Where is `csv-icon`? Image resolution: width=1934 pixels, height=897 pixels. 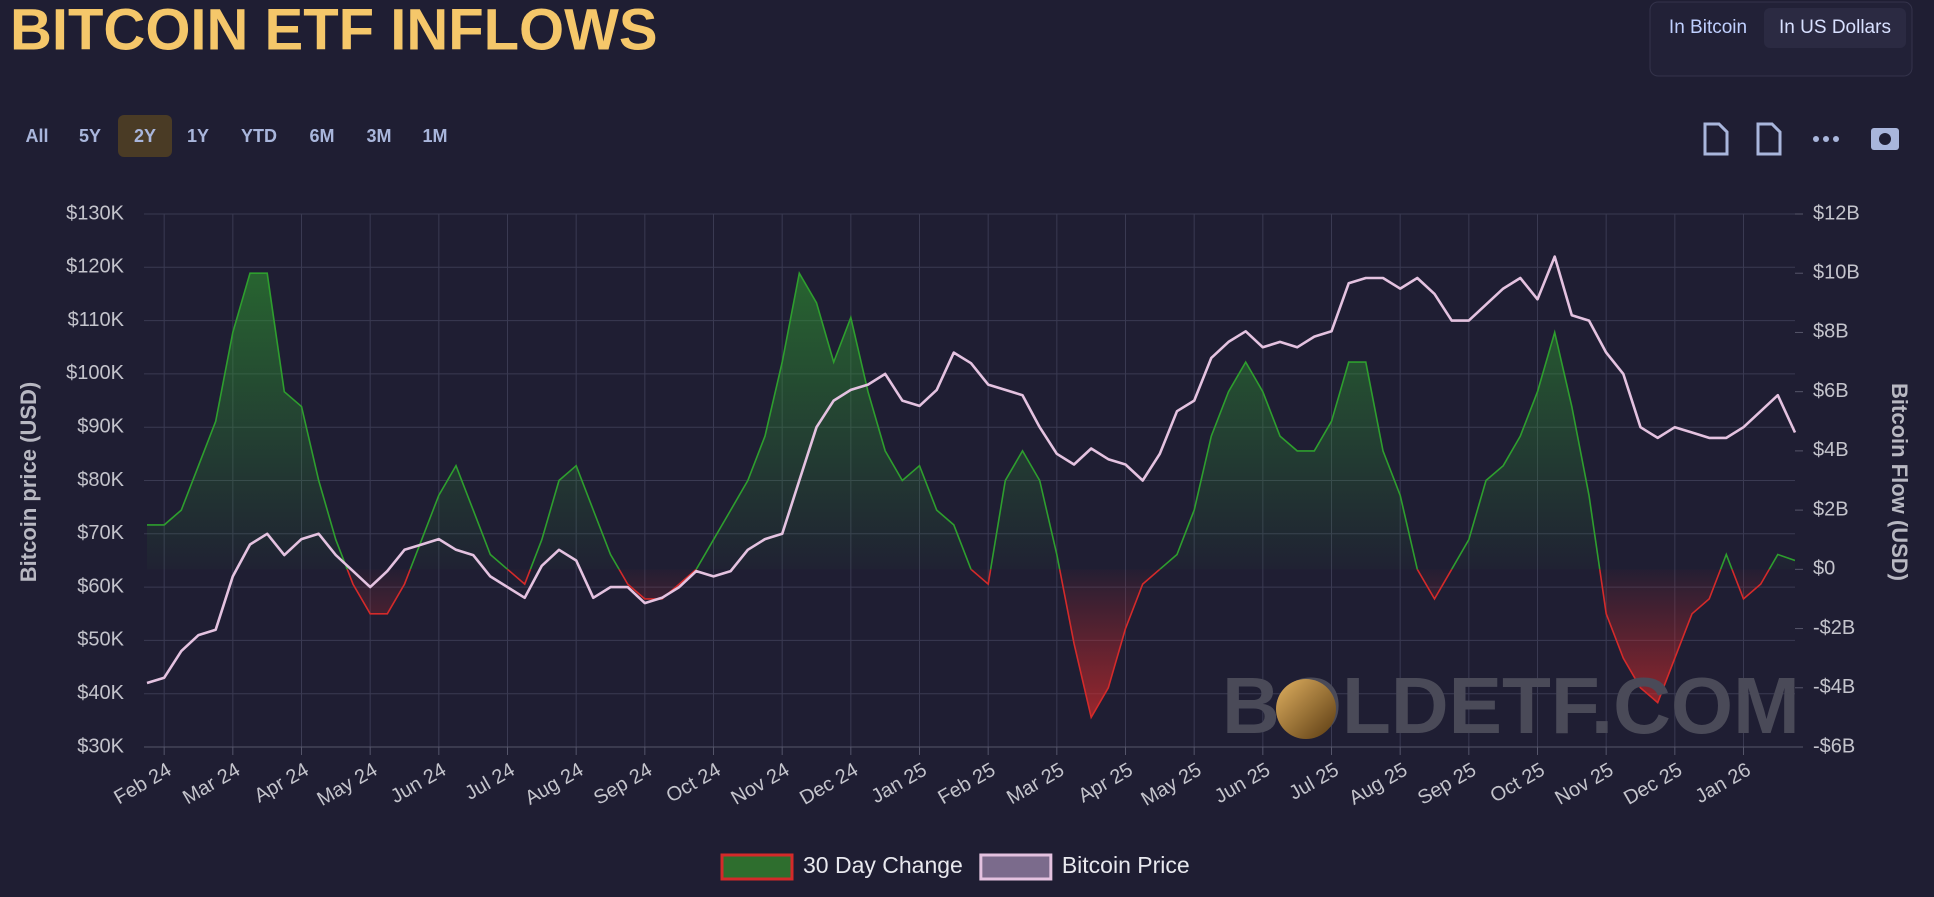 csv-icon is located at coordinates (1769, 139).